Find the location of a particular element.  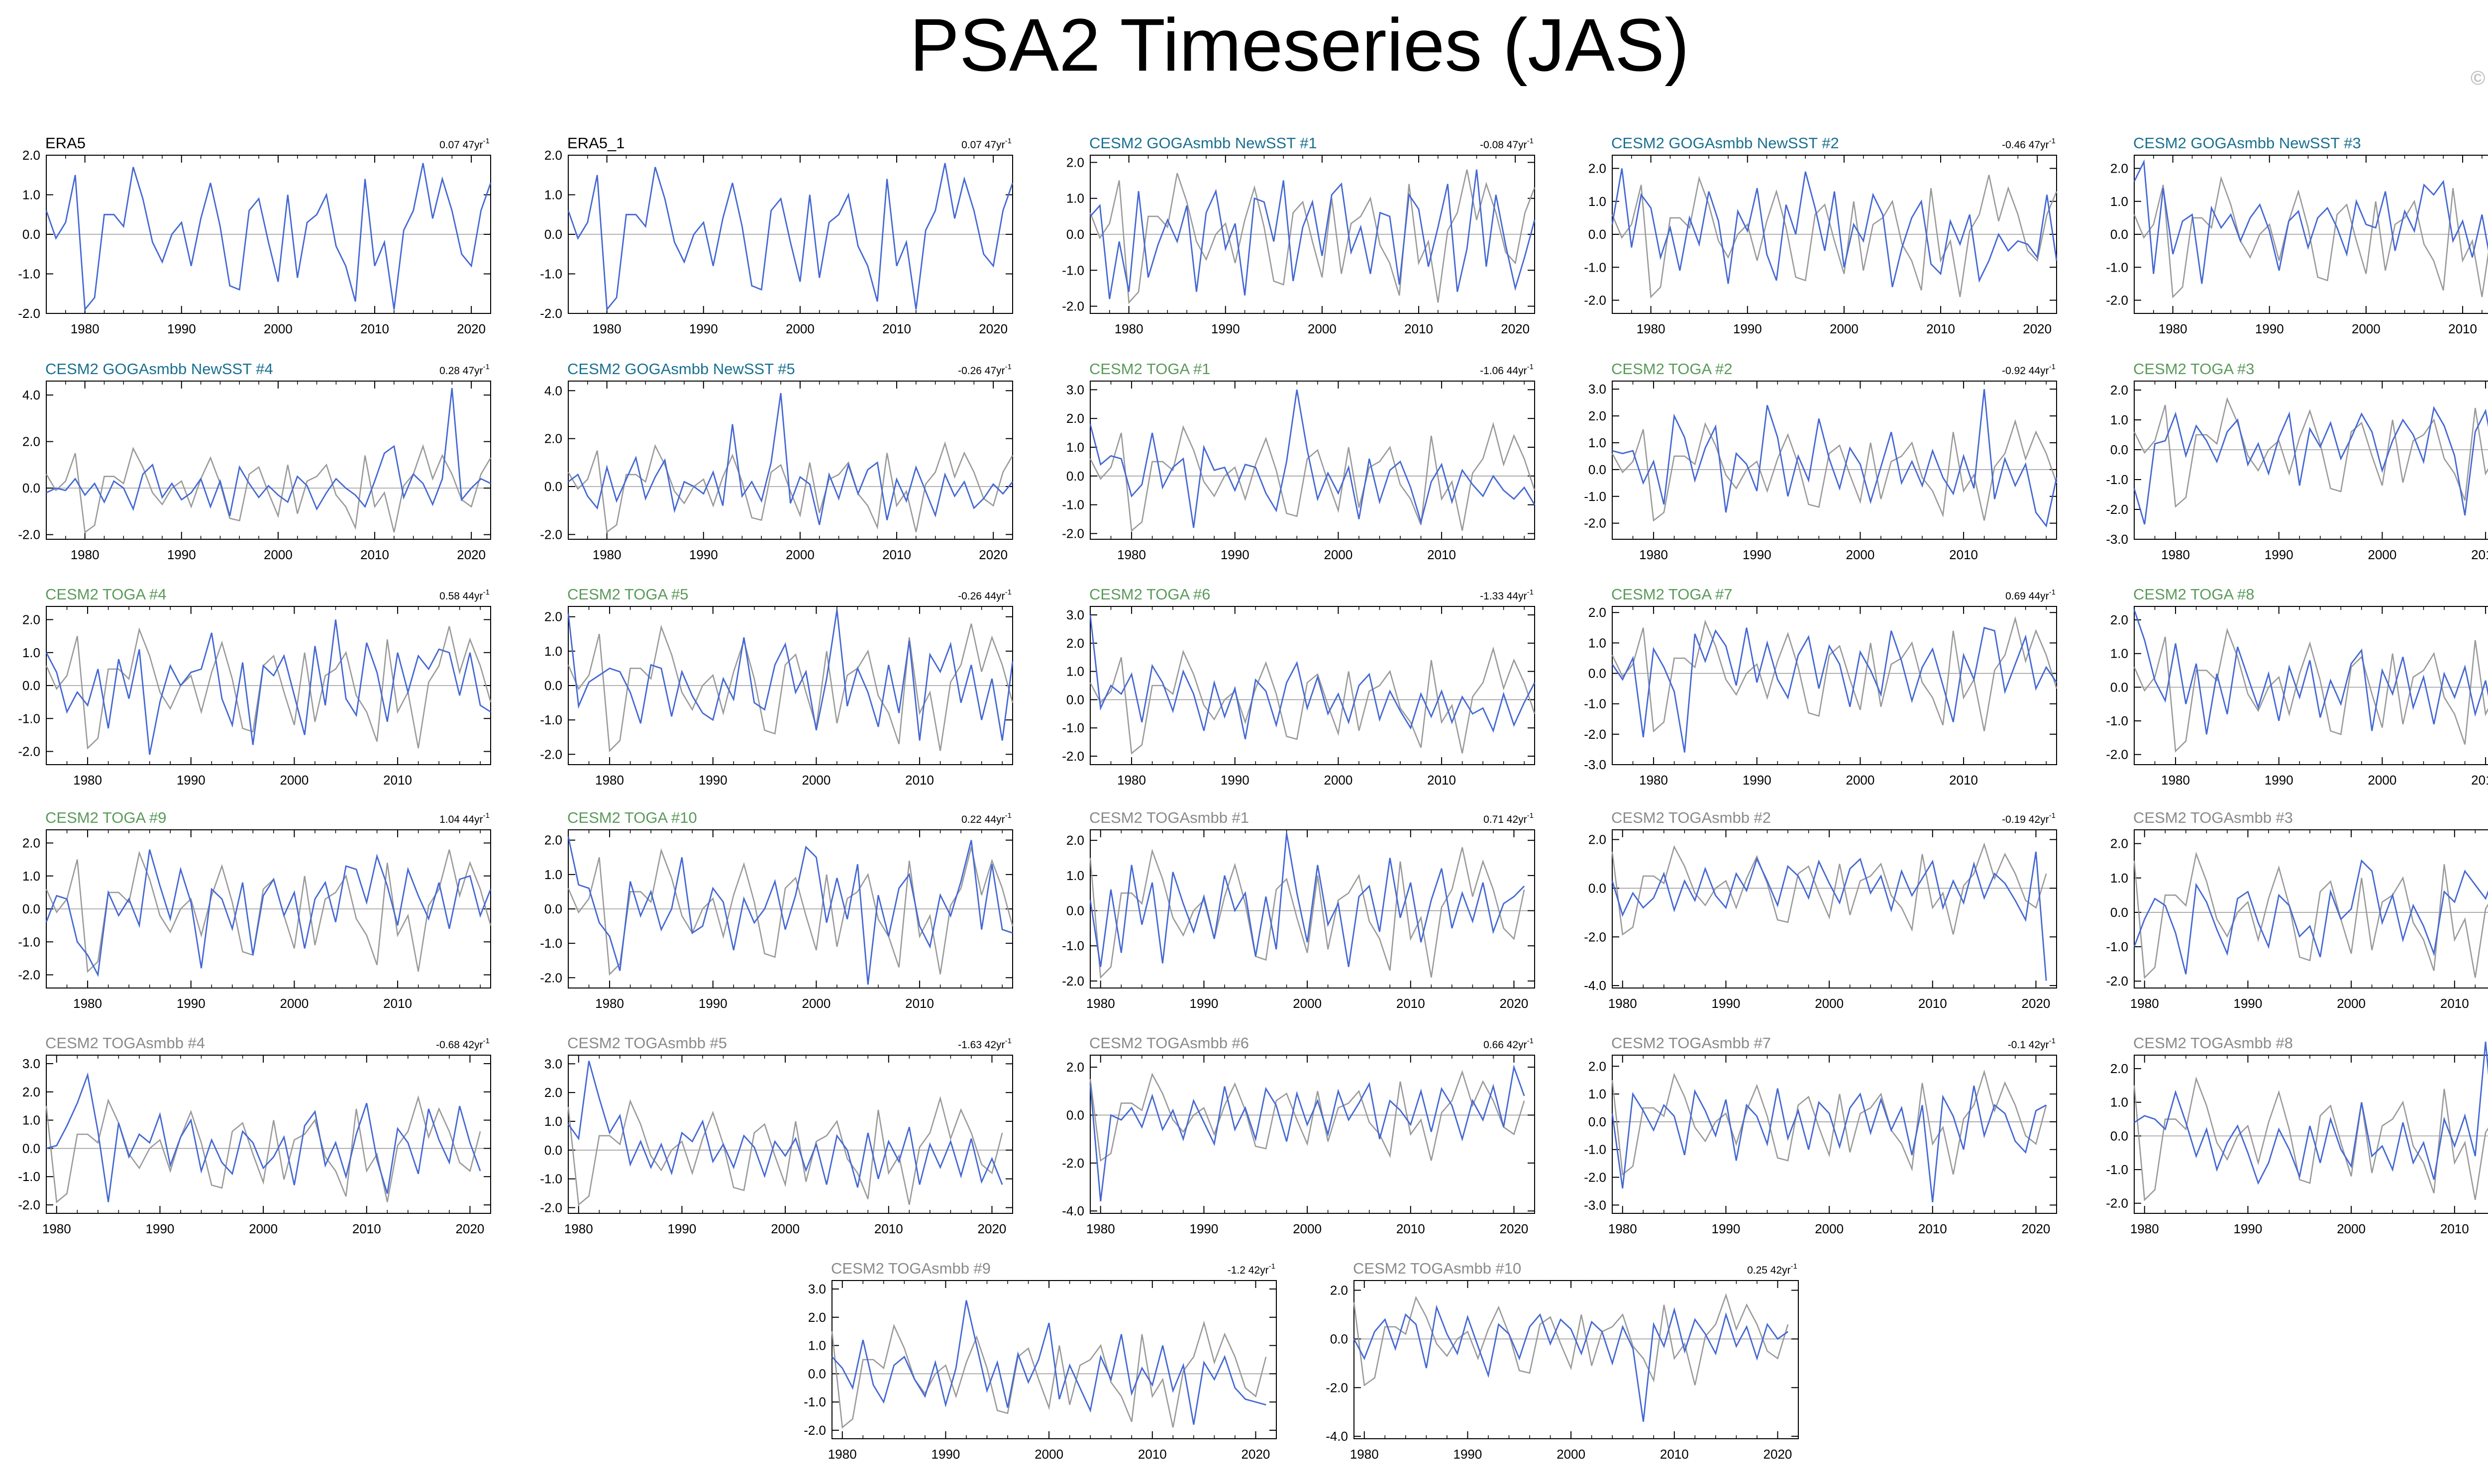

trend-label: -0.08 47yr-1 is located at coordinates (1507, 144).